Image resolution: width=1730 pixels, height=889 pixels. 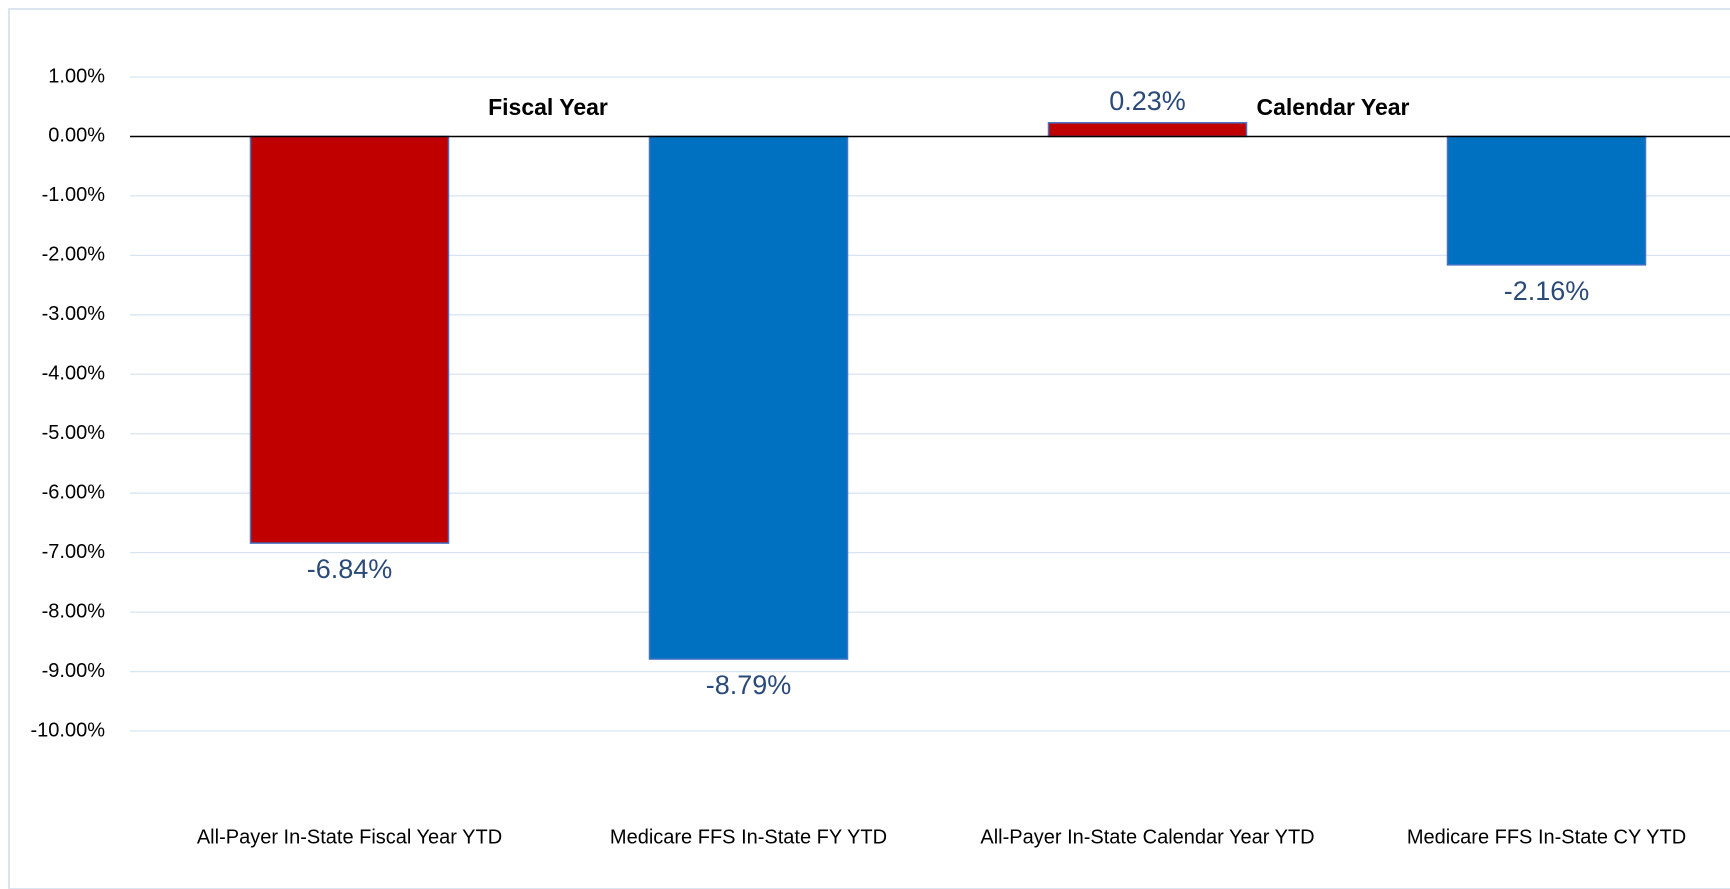 What do you see at coordinates (349, 837) in the screenshot?
I see `x-tick-label: All-Payer In-State Fiscal Year YTD` at bounding box center [349, 837].